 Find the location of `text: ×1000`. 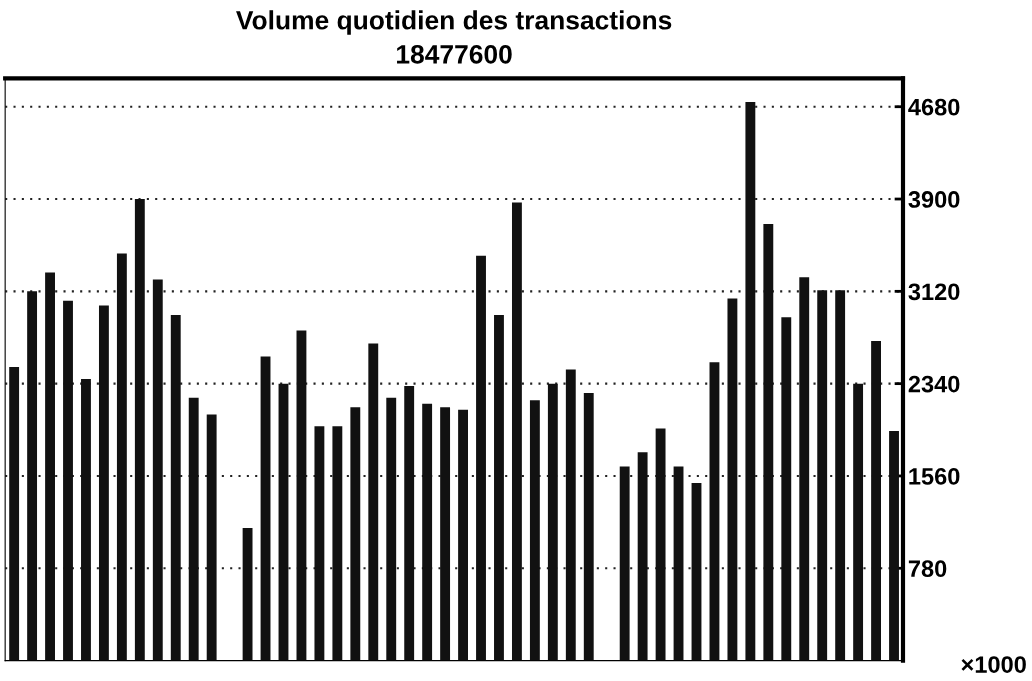

text: ×1000 is located at coordinates (993, 664).